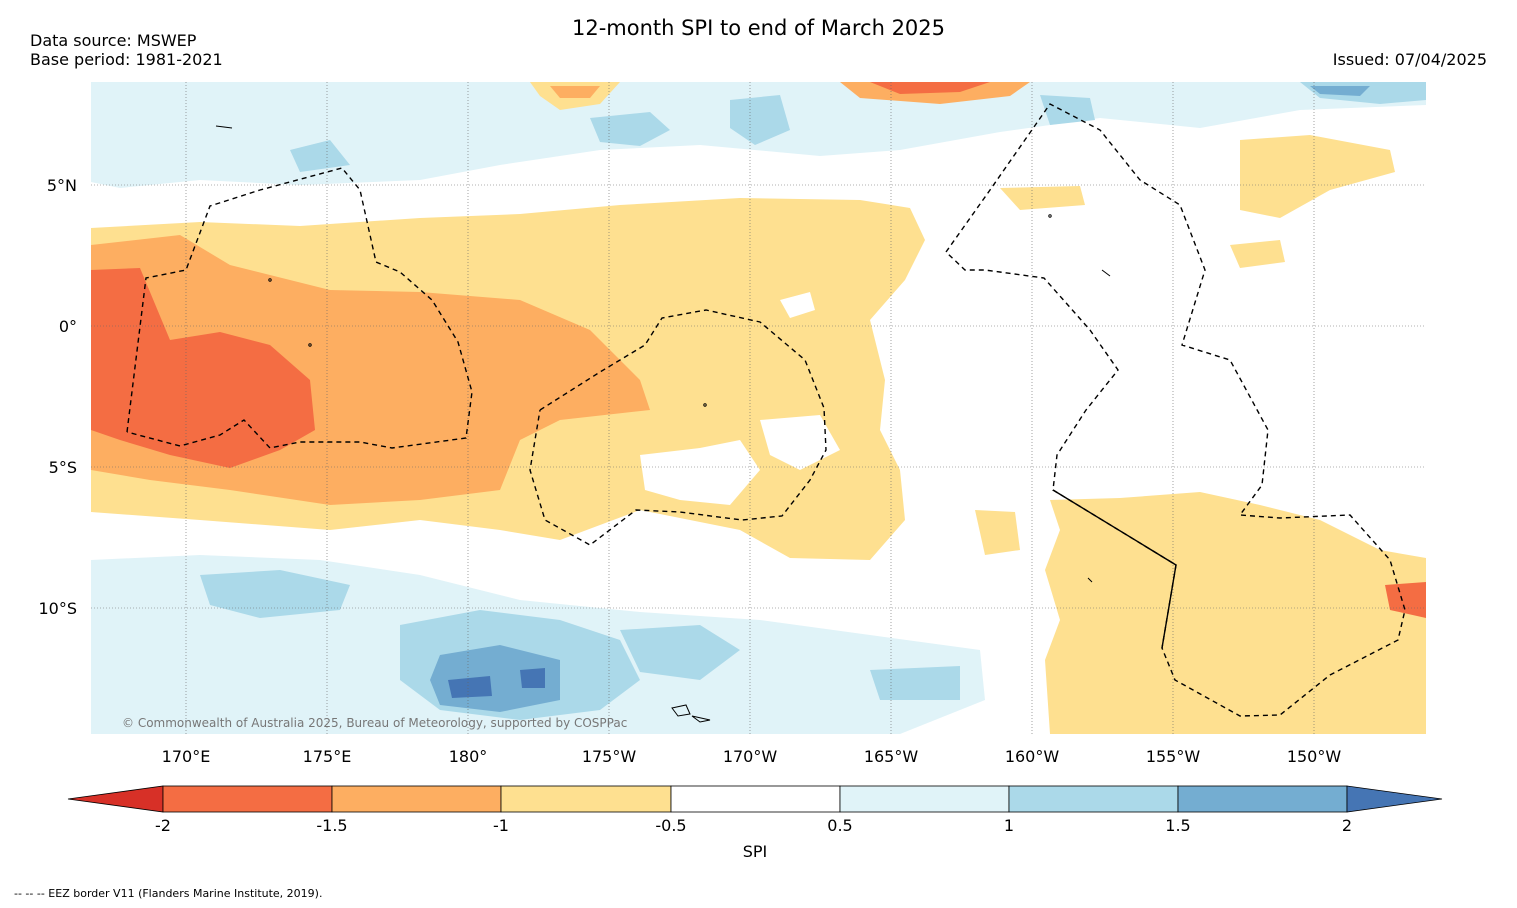 The width and height of the screenshot is (1517, 908). What do you see at coordinates (750, 756) in the screenshot?
I see `lon-label: 170°W` at bounding box center [750, 756].